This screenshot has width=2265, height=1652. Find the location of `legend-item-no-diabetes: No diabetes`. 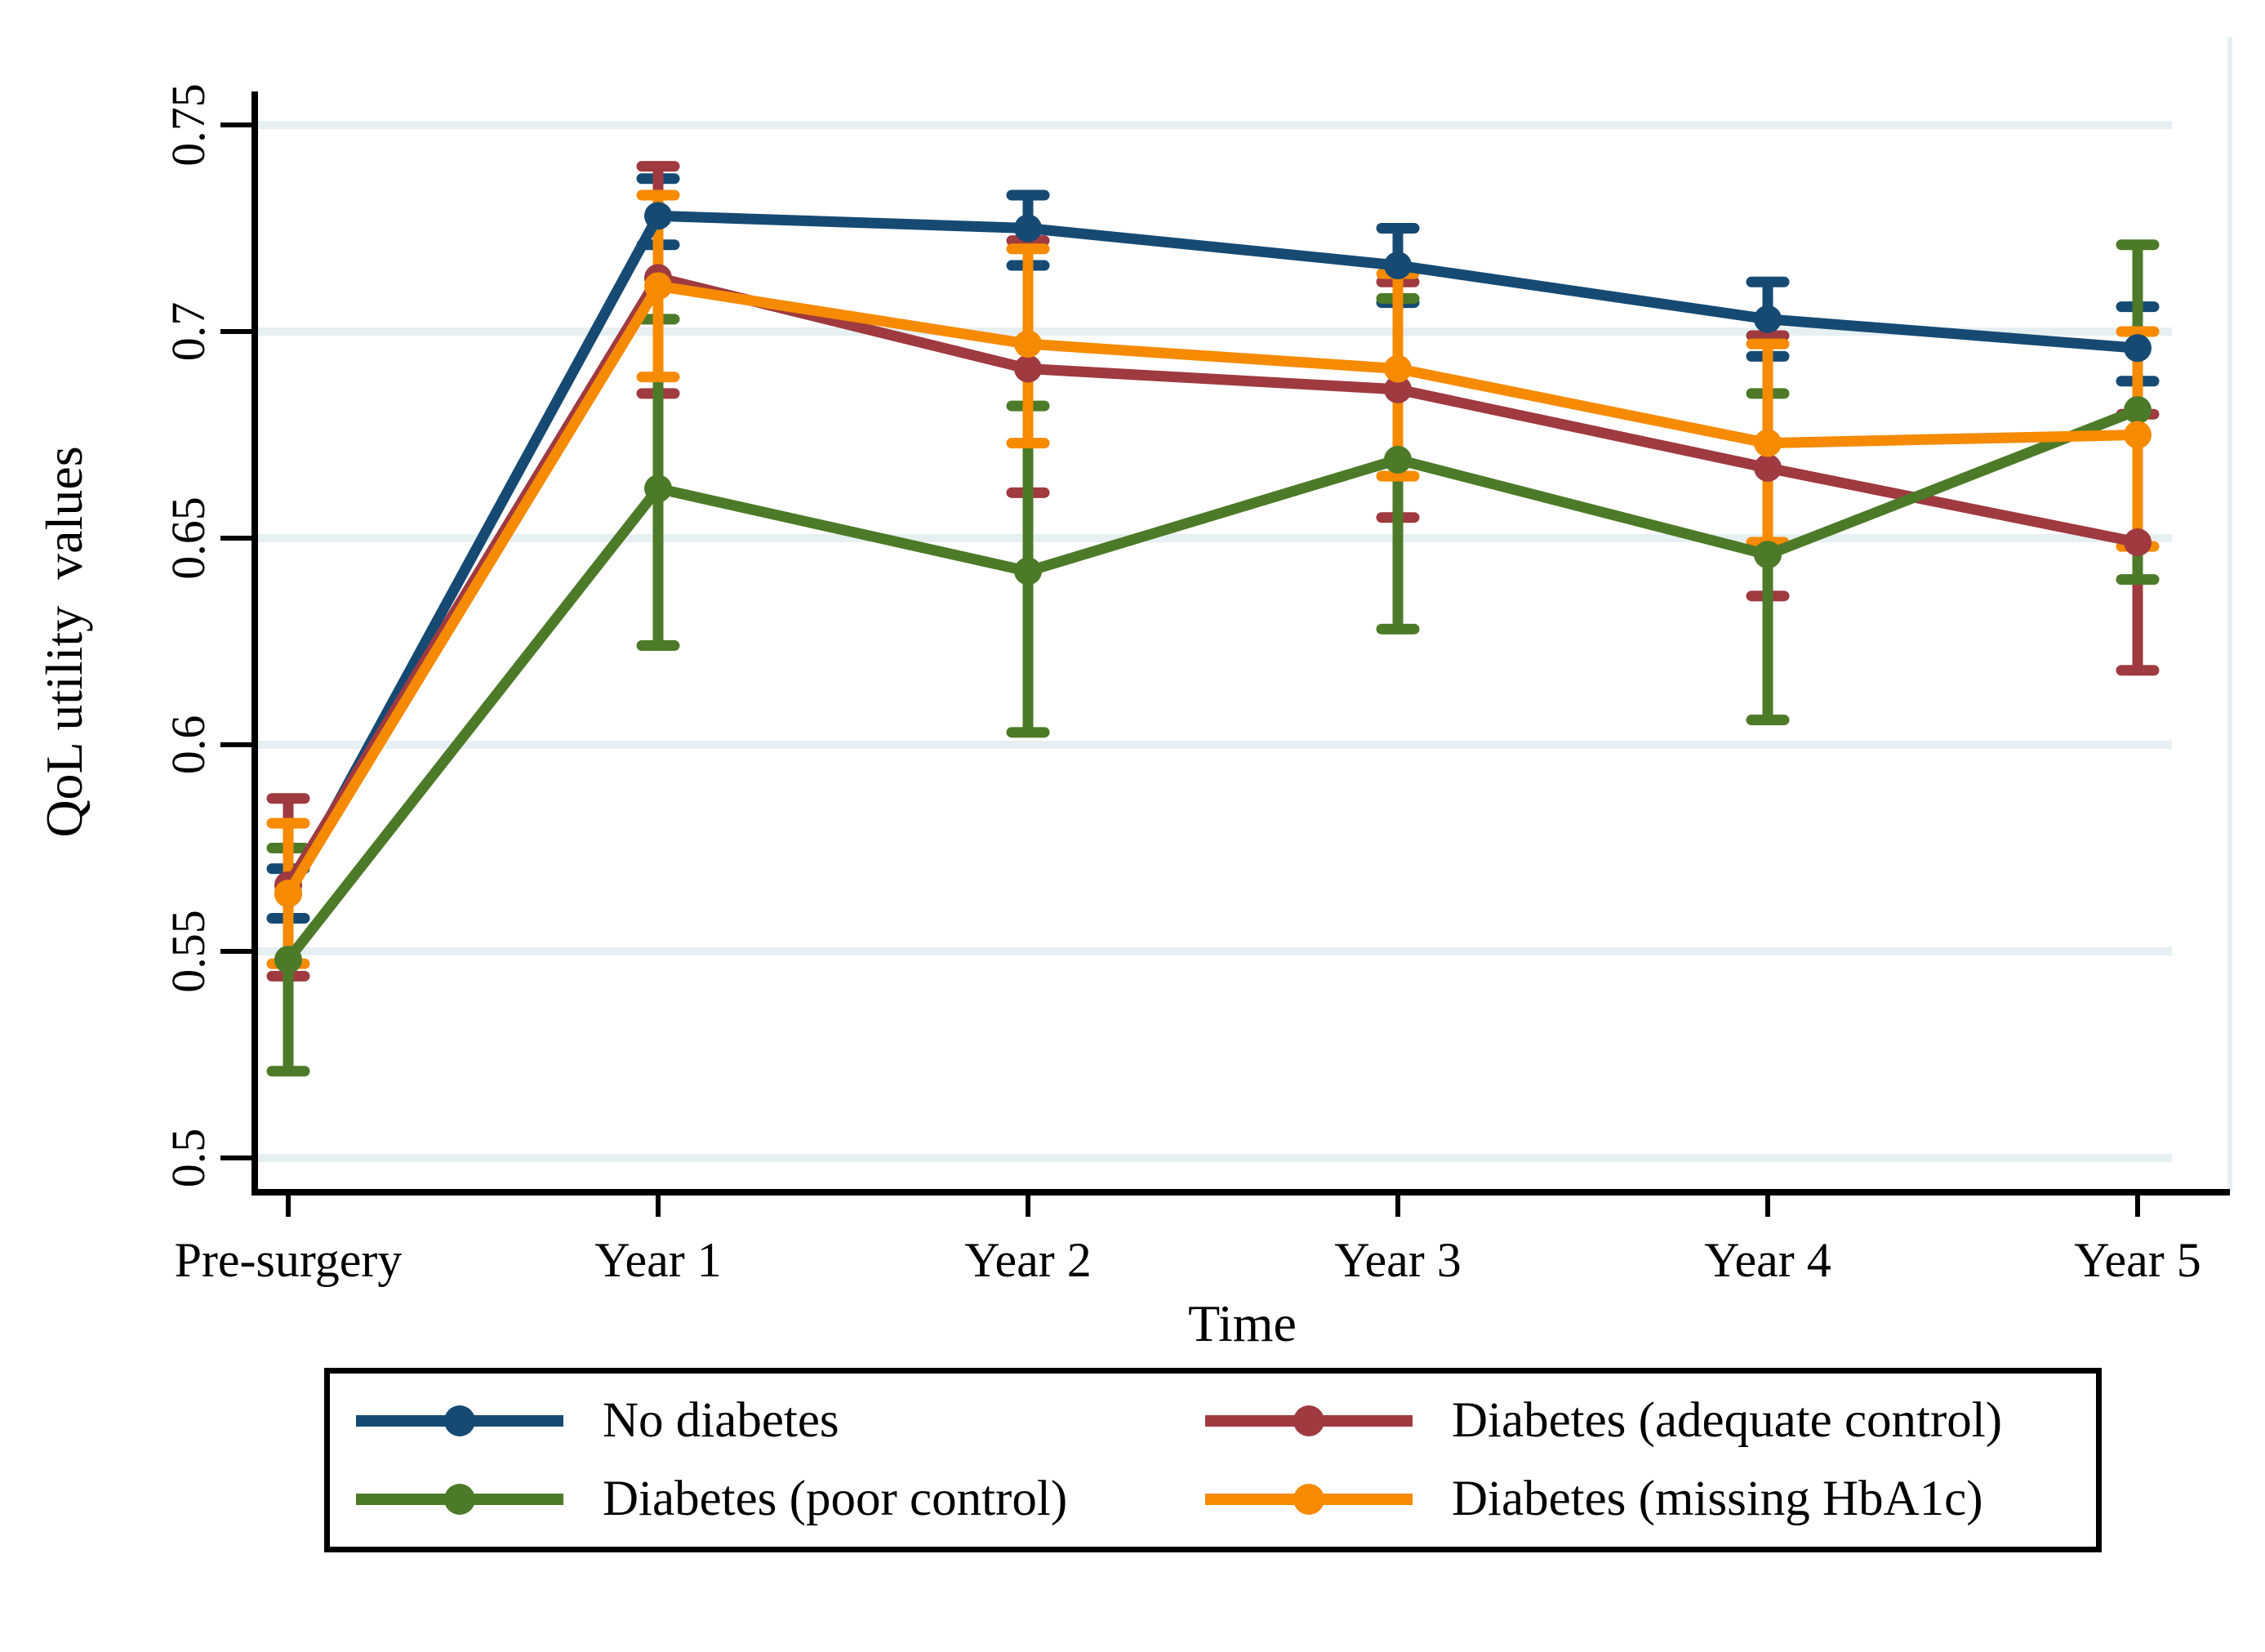

legend-item-no-diabetes: No diabetes is located at coordinates (777, 1421).